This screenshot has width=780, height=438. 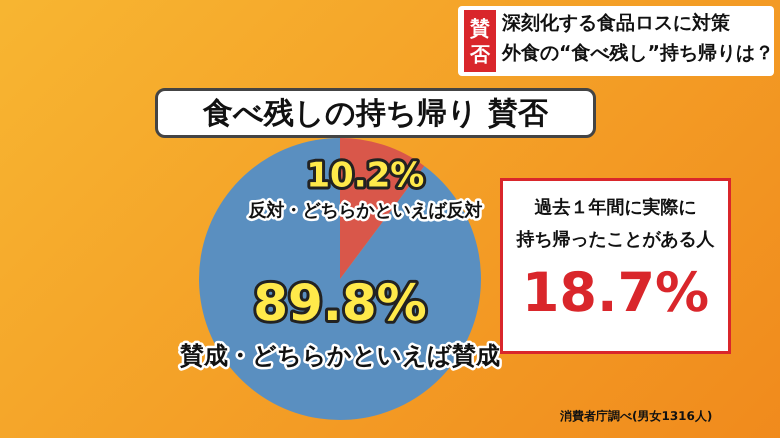 I want to click on text: 過去１年間に実際に, so click(x=616, y=207).